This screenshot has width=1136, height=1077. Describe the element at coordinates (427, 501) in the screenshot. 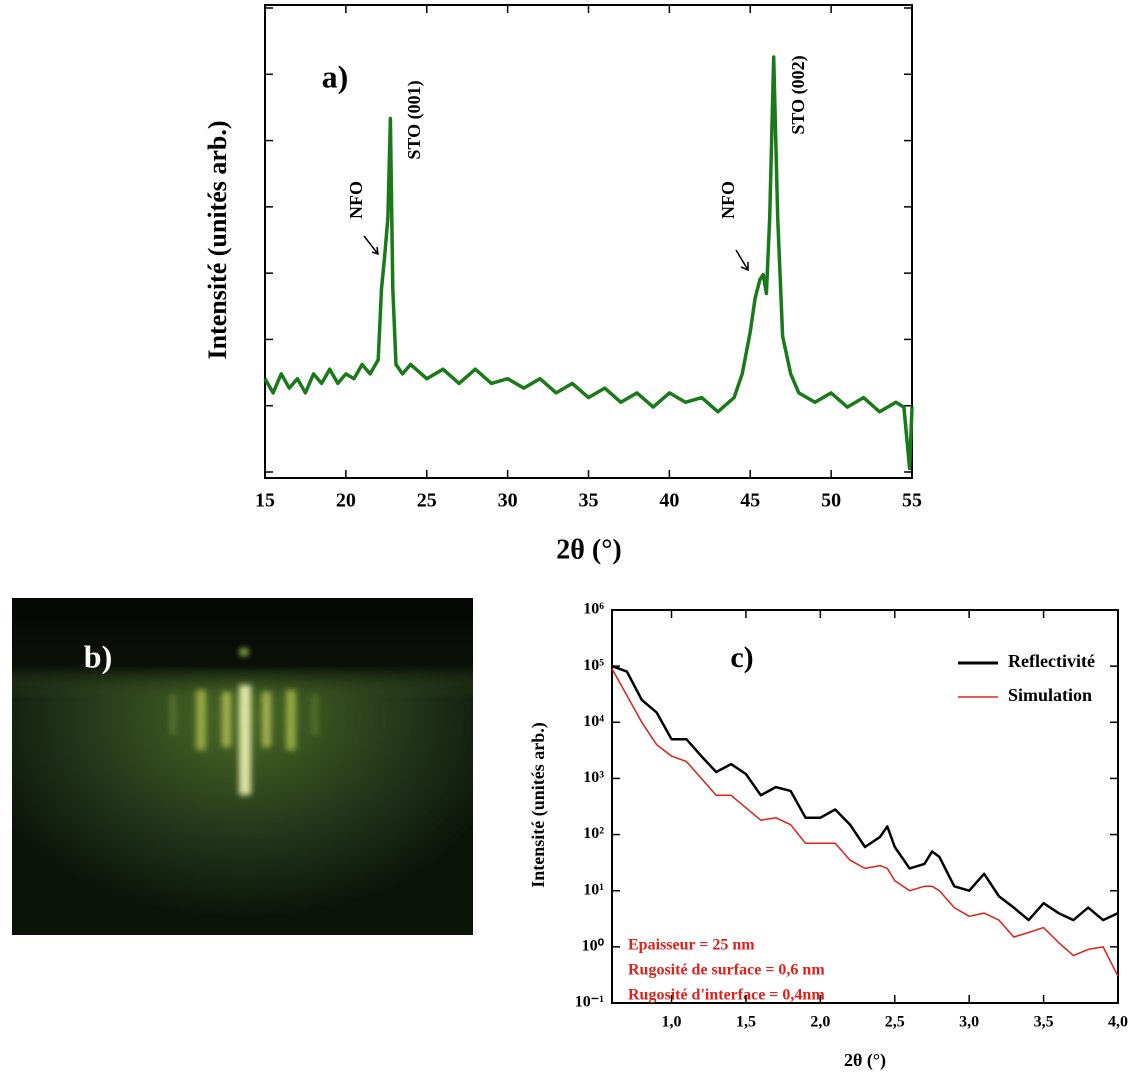

I see `x-tick-label: 25` at that location.